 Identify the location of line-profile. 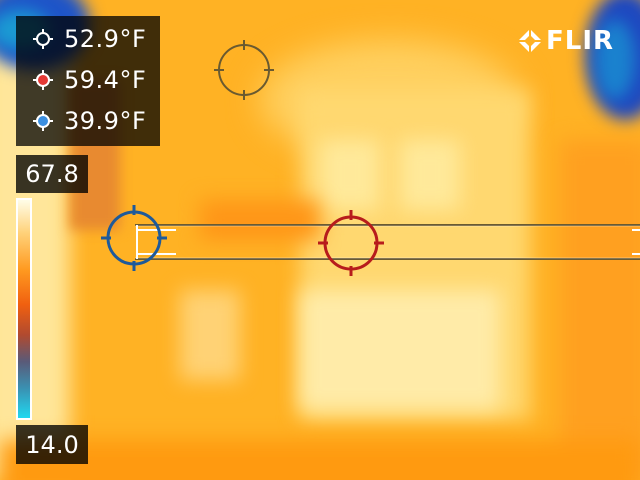
(387, 242).